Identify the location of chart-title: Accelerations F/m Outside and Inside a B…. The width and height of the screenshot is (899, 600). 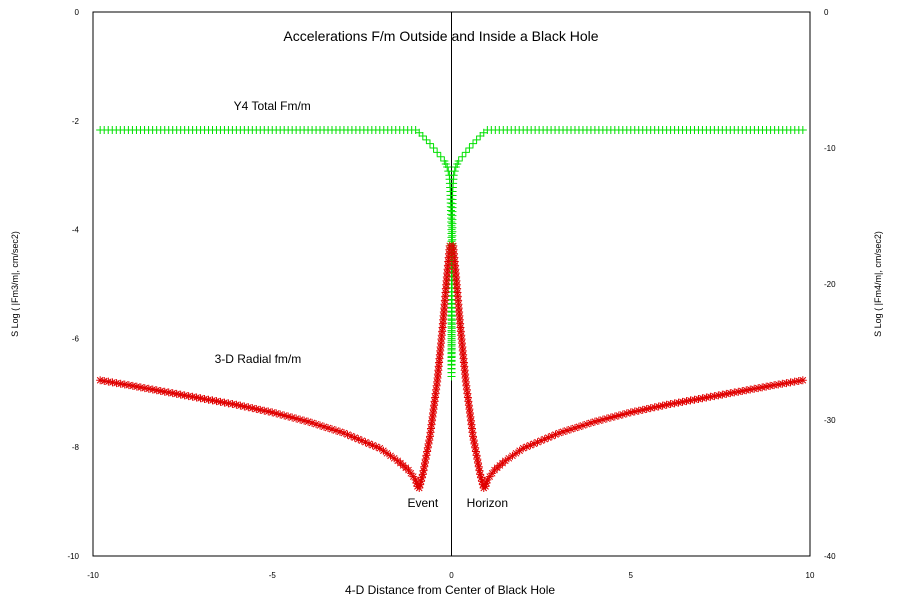
(440, 36).